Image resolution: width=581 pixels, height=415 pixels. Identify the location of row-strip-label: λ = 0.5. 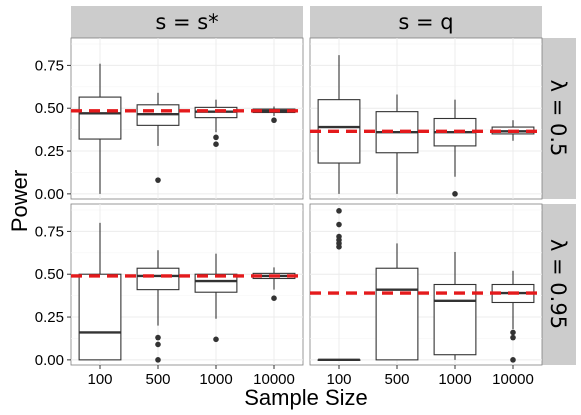
(558, 118).